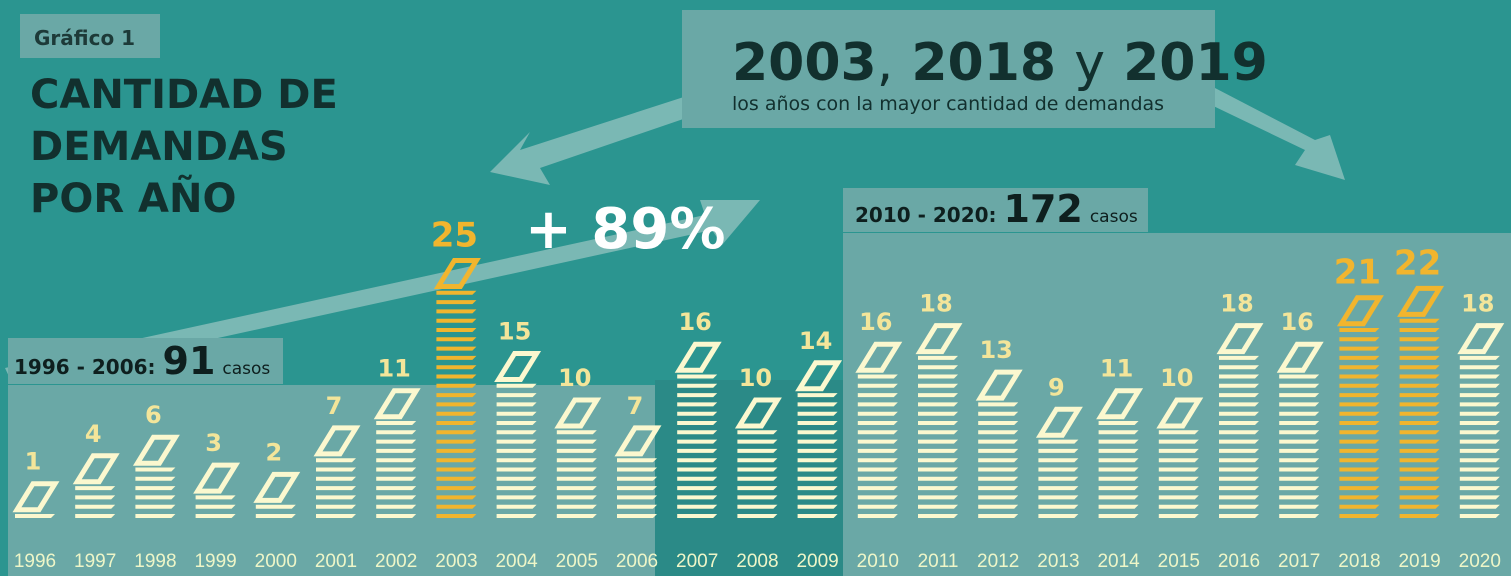 Image resolution: width=1511 pixels, height=576 pixels. I want to click on period-unit: casos, so click(246, 369).